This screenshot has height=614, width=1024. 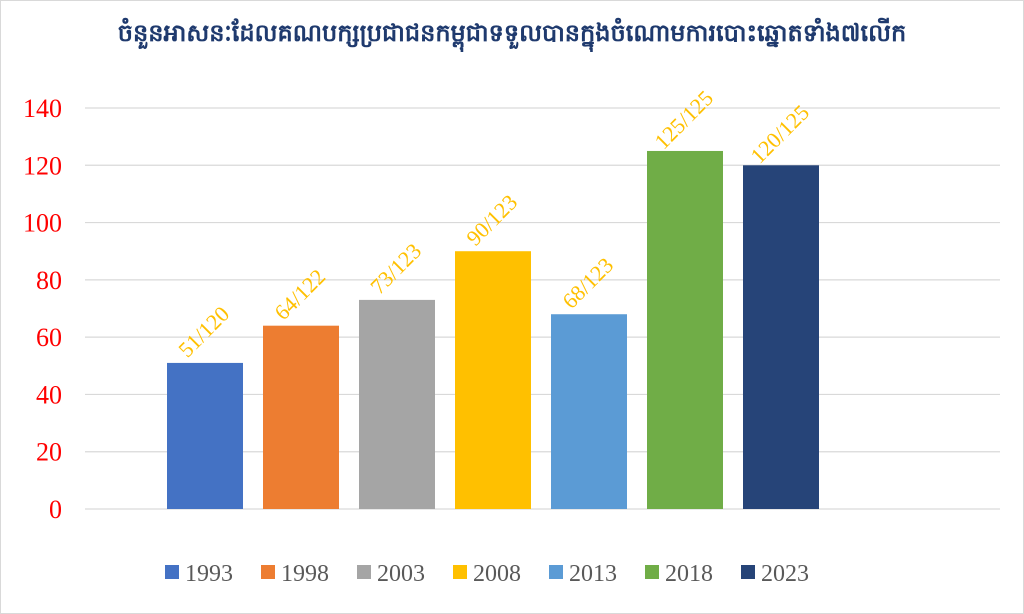 What do you see at coordinates (491, 219) in the screenshot?
I see `data-label-2008: 90/123` at bounding box center [491, 219].